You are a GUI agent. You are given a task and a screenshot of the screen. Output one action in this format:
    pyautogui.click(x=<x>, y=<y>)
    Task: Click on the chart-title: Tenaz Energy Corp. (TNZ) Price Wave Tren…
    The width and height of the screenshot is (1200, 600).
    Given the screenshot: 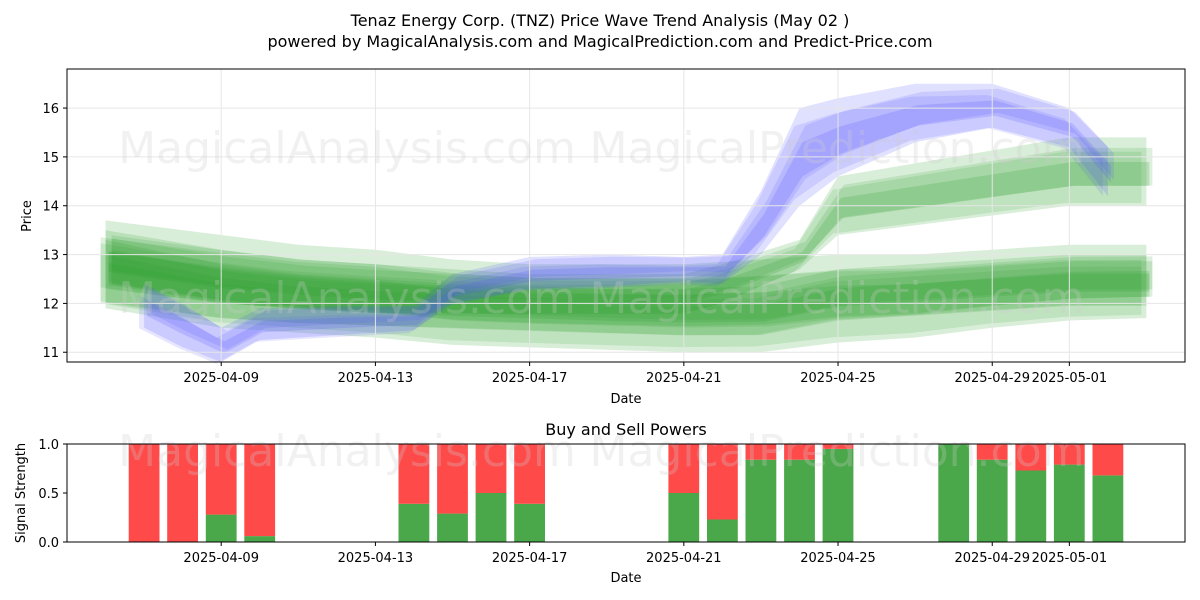 What is the action you would take?
    pyautogui.click(x=600, y=20)
    